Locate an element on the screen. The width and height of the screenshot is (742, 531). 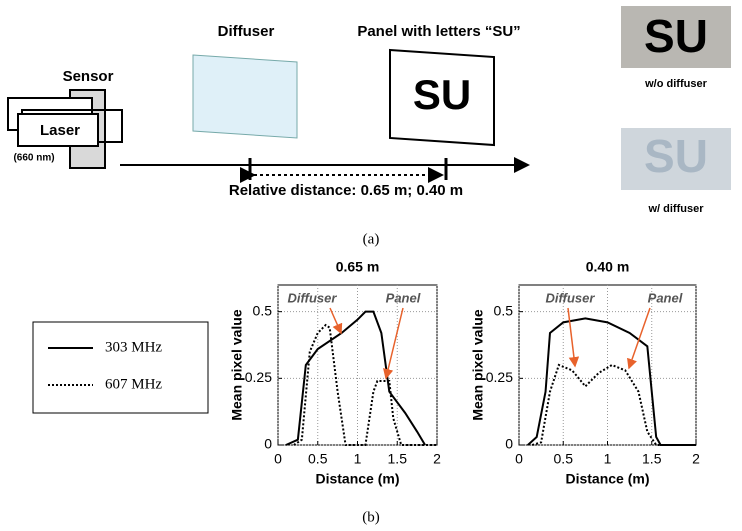
panel-plate is located at coordinates (442, 97).